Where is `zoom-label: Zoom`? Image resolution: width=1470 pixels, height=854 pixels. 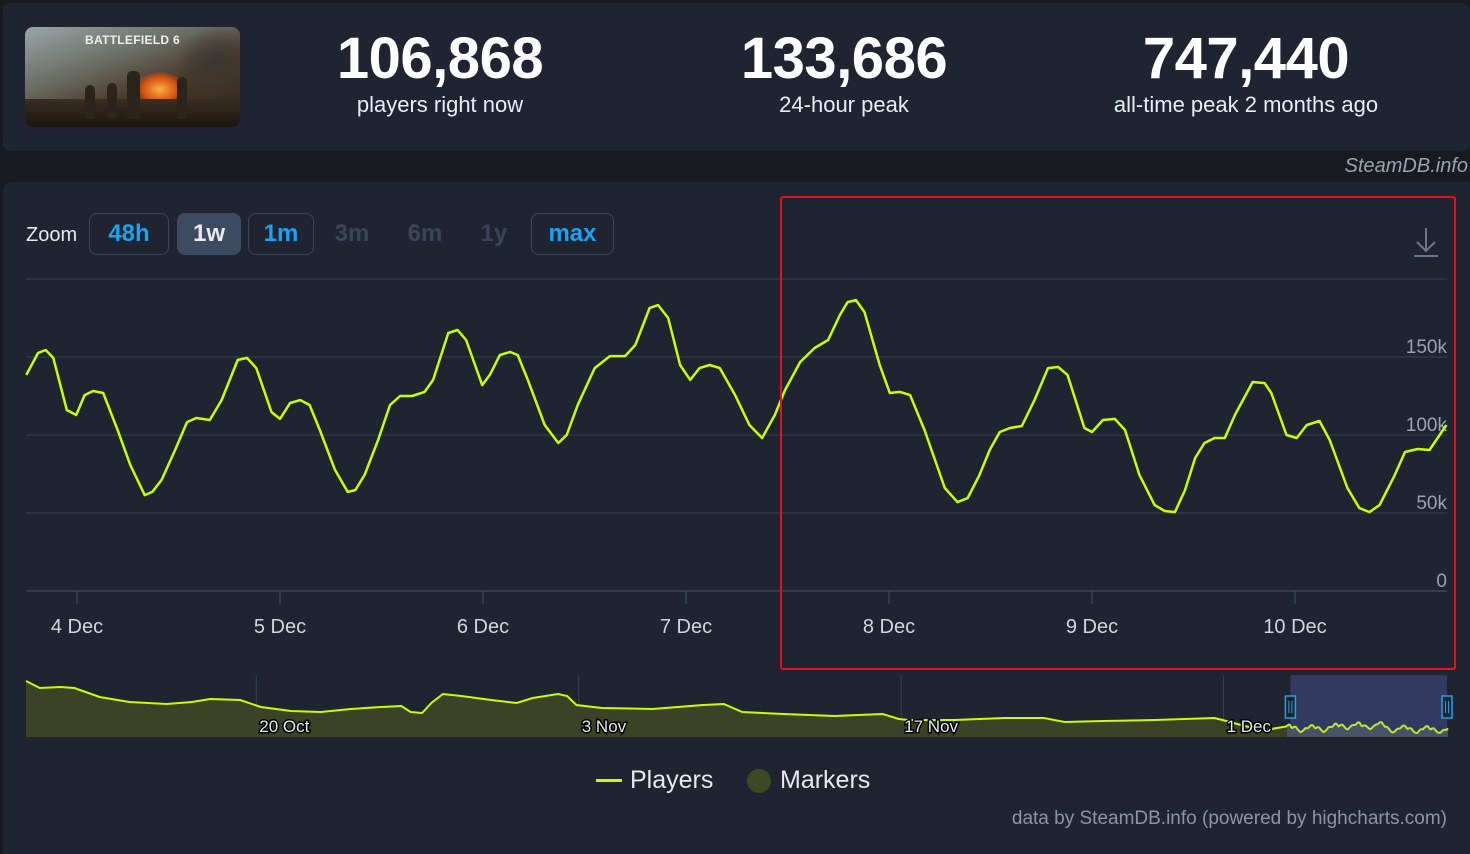 zoom-label: Zoom is located at coordinates (52, 235).